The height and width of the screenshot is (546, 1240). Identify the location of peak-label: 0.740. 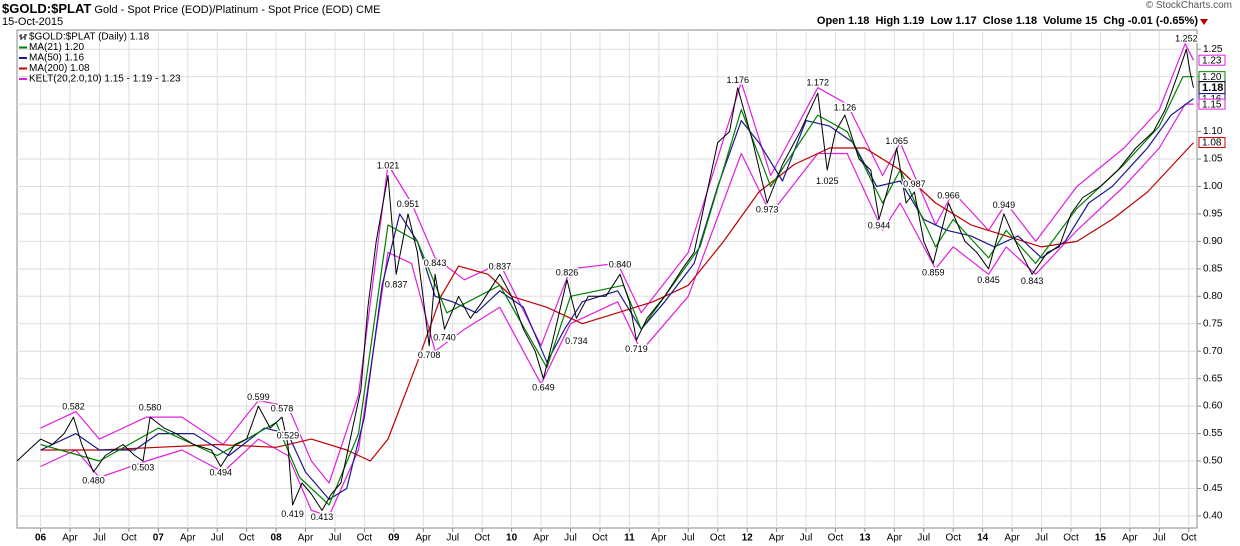
(444, 338).